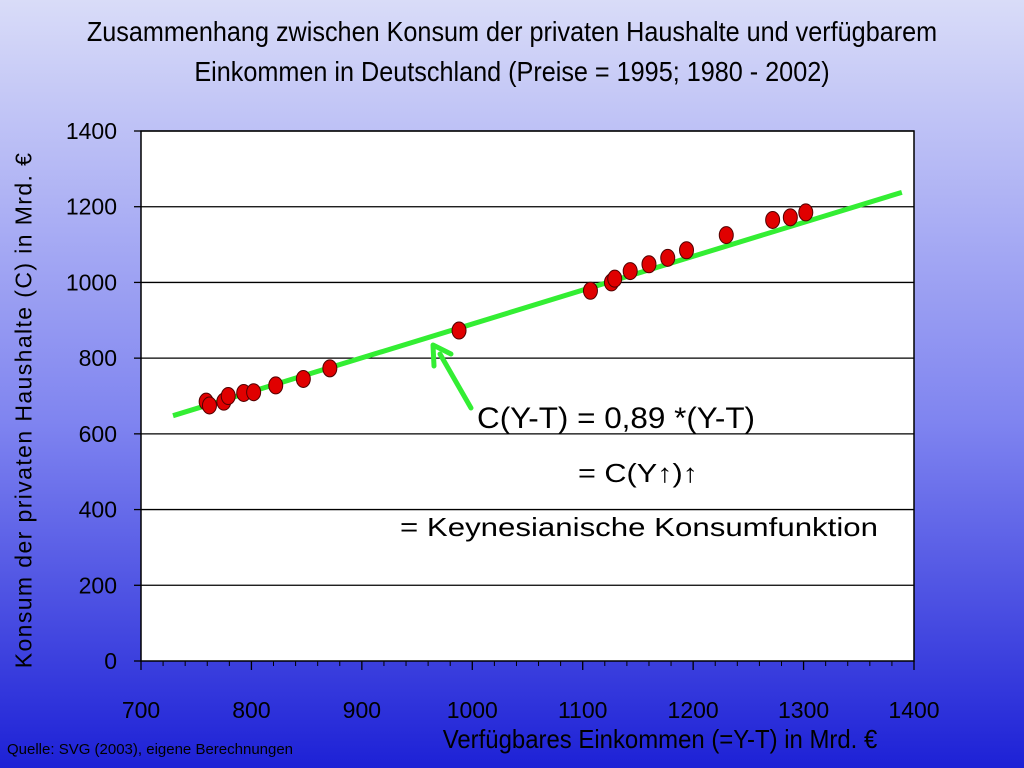 The height and width of the screenshot is (768, 1024). What do you see at coordinates (362, 710) in the screenshot?
I see `x-tick-label: 900` at bounding box center [362, 710].